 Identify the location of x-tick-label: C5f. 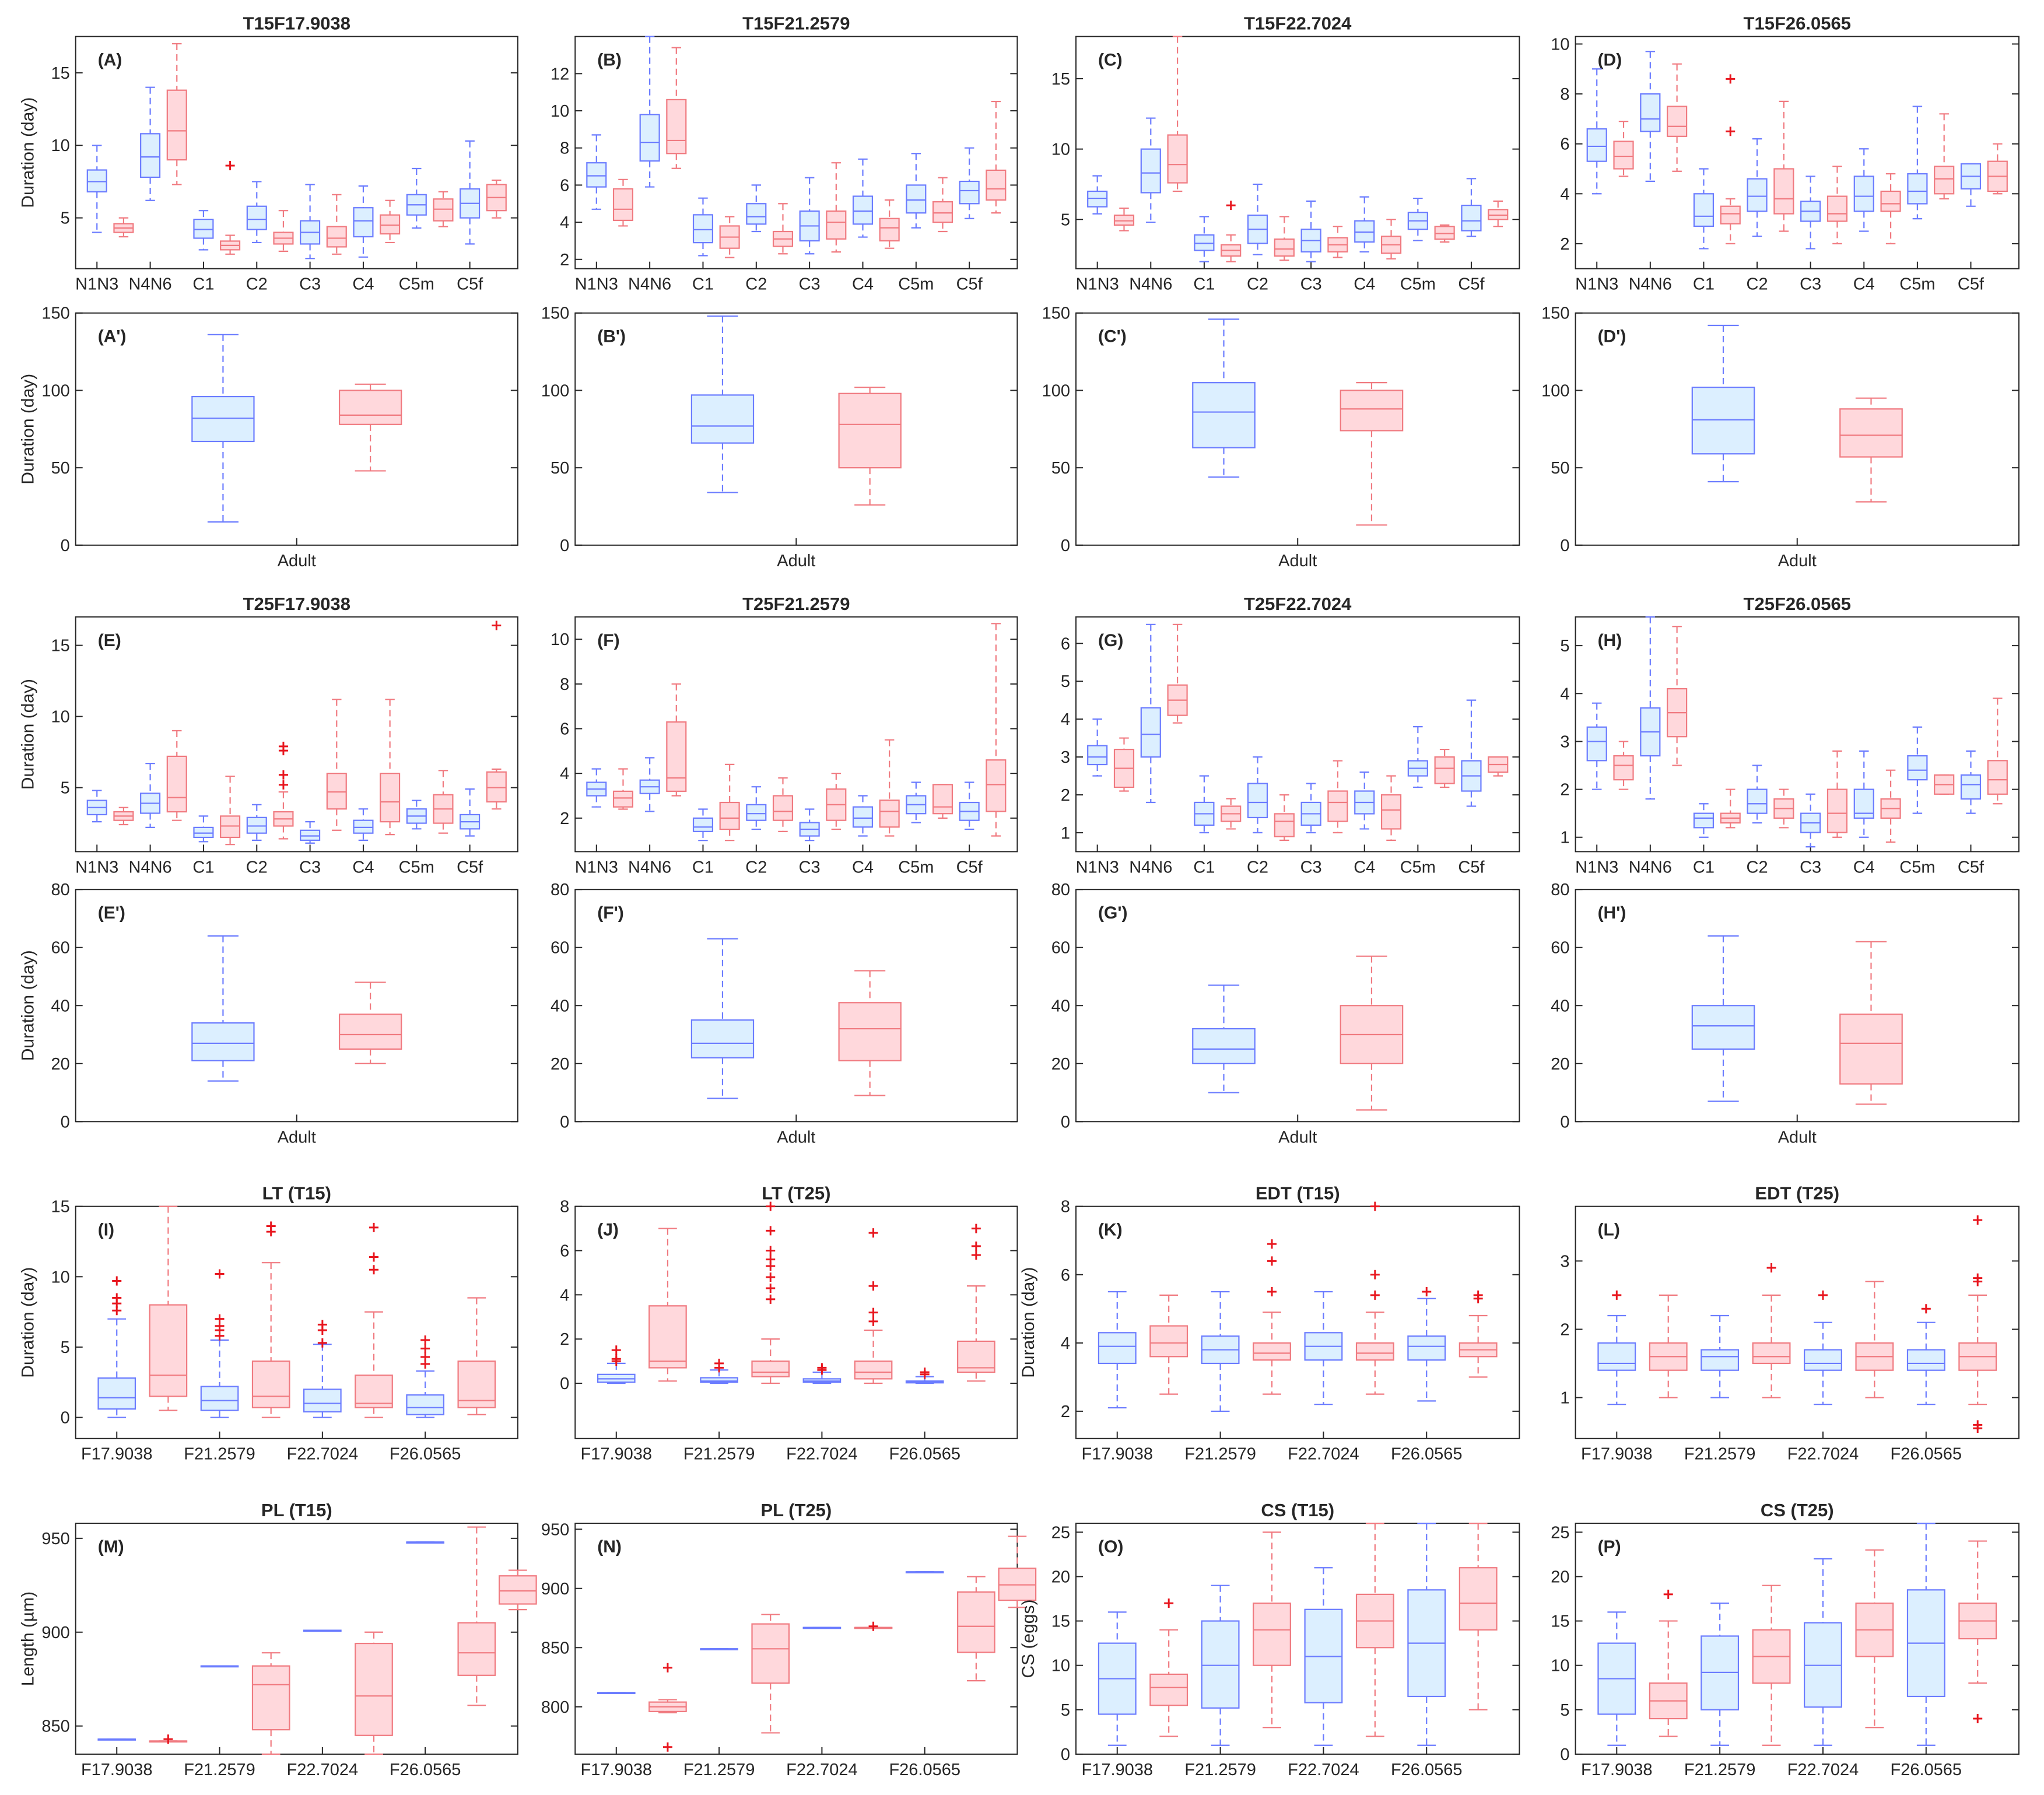
(1971, 284).